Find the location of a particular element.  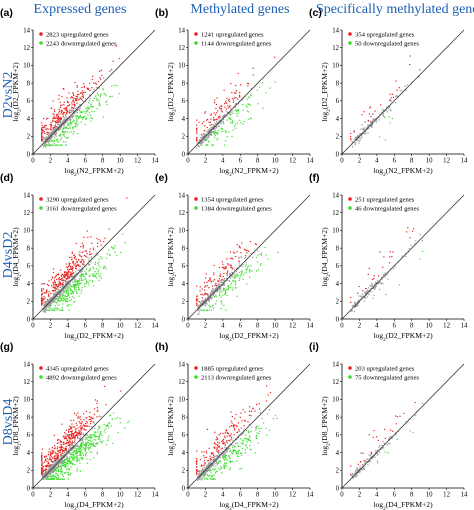

y-tick-label: 6 is located at coordinates (29, 266).